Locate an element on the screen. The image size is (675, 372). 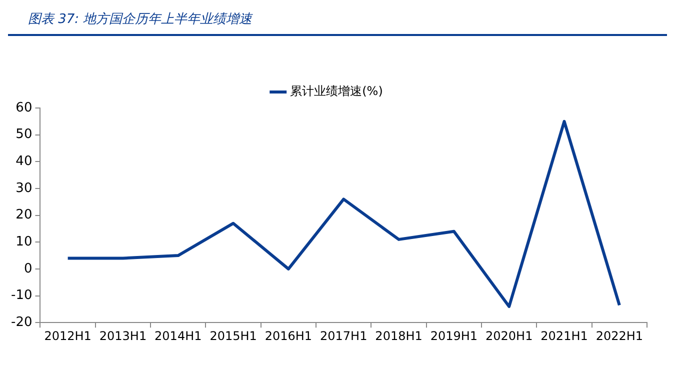
y-tick-label: 40 is located at coordinates (24, 162).